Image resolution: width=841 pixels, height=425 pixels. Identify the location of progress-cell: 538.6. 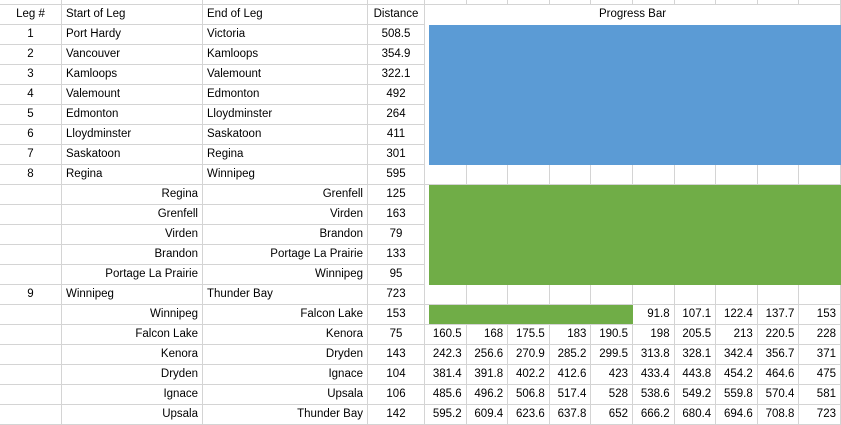
(654, 395).